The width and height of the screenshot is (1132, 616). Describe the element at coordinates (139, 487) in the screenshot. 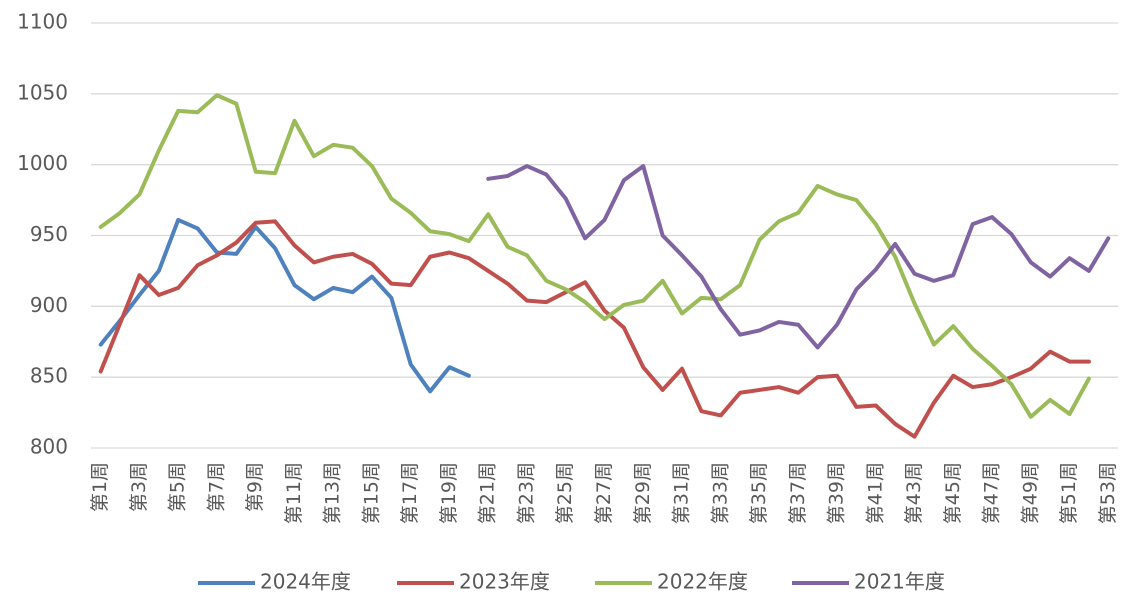

I see `x-tick-label: 第3周` at that location.